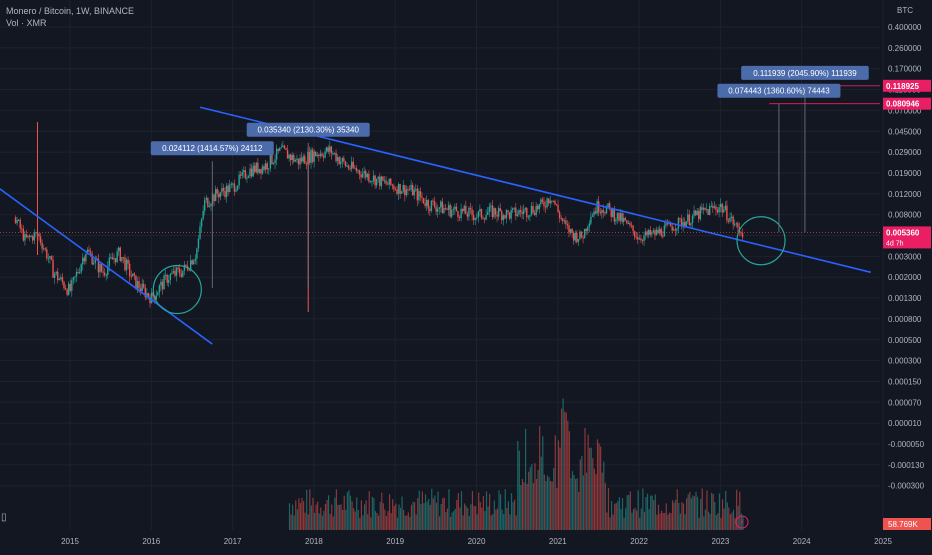 This screenshot has width=932, height=555. What do you see at coordinates (905, 131) in the screenshot?
I see `y-tick-label: 0.045000` at bounding box center [905, 131].